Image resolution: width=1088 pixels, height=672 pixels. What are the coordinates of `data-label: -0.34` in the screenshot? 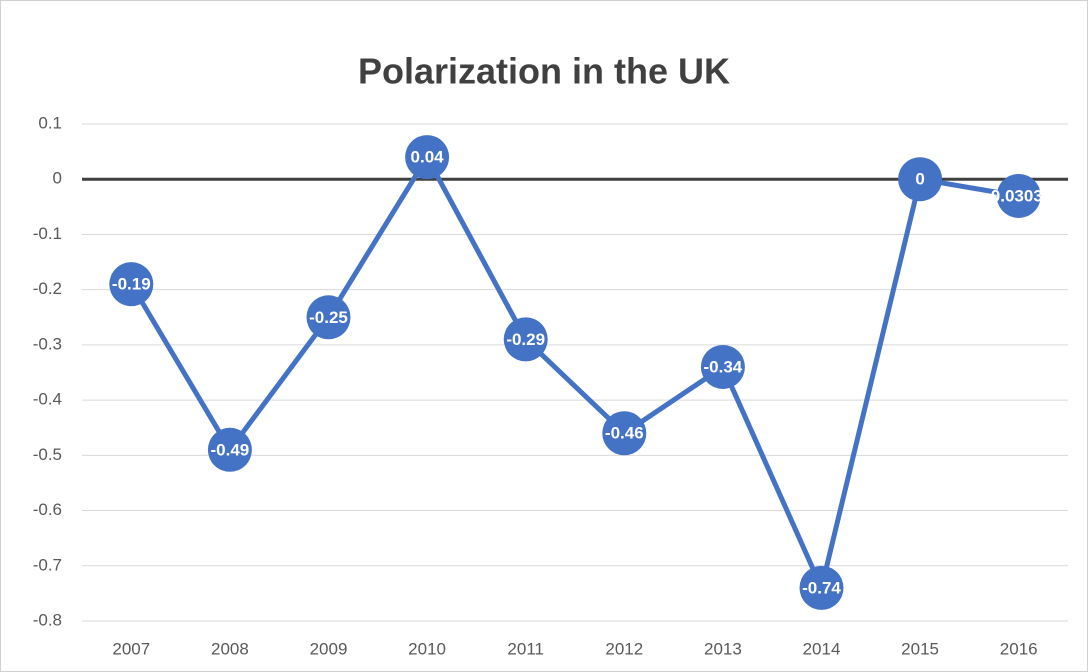 It's located at (723, 366).